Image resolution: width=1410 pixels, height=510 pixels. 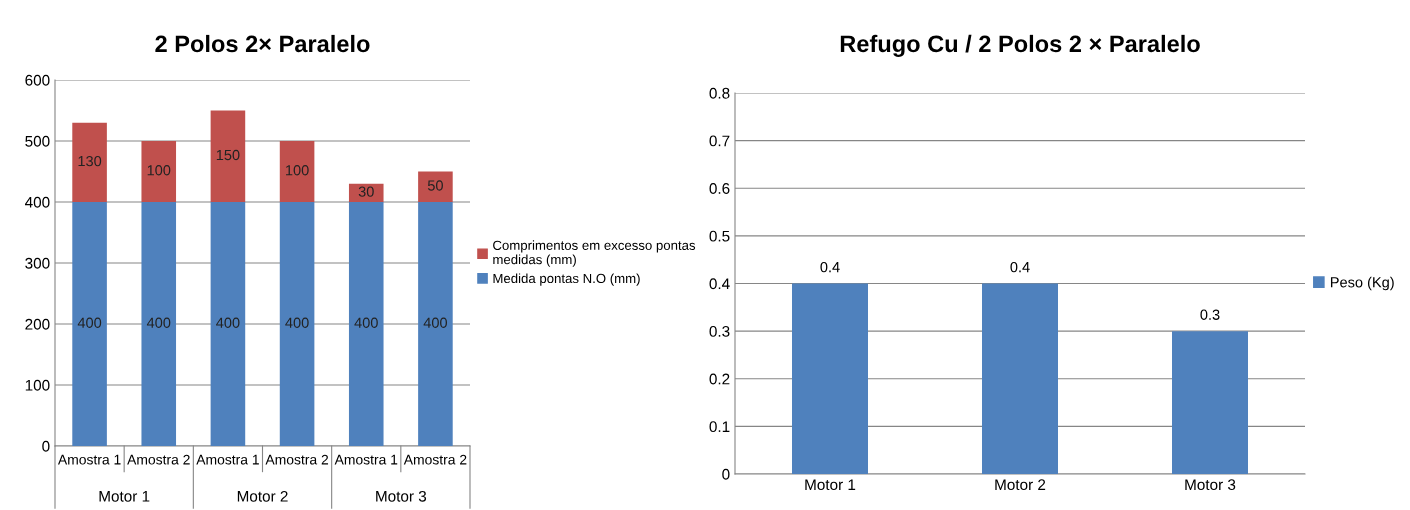 What do you see at coordinates (1210, 485) in the screenshot?
I see `x-tick-label: Motor 3` at bounding box center [1210, 485].